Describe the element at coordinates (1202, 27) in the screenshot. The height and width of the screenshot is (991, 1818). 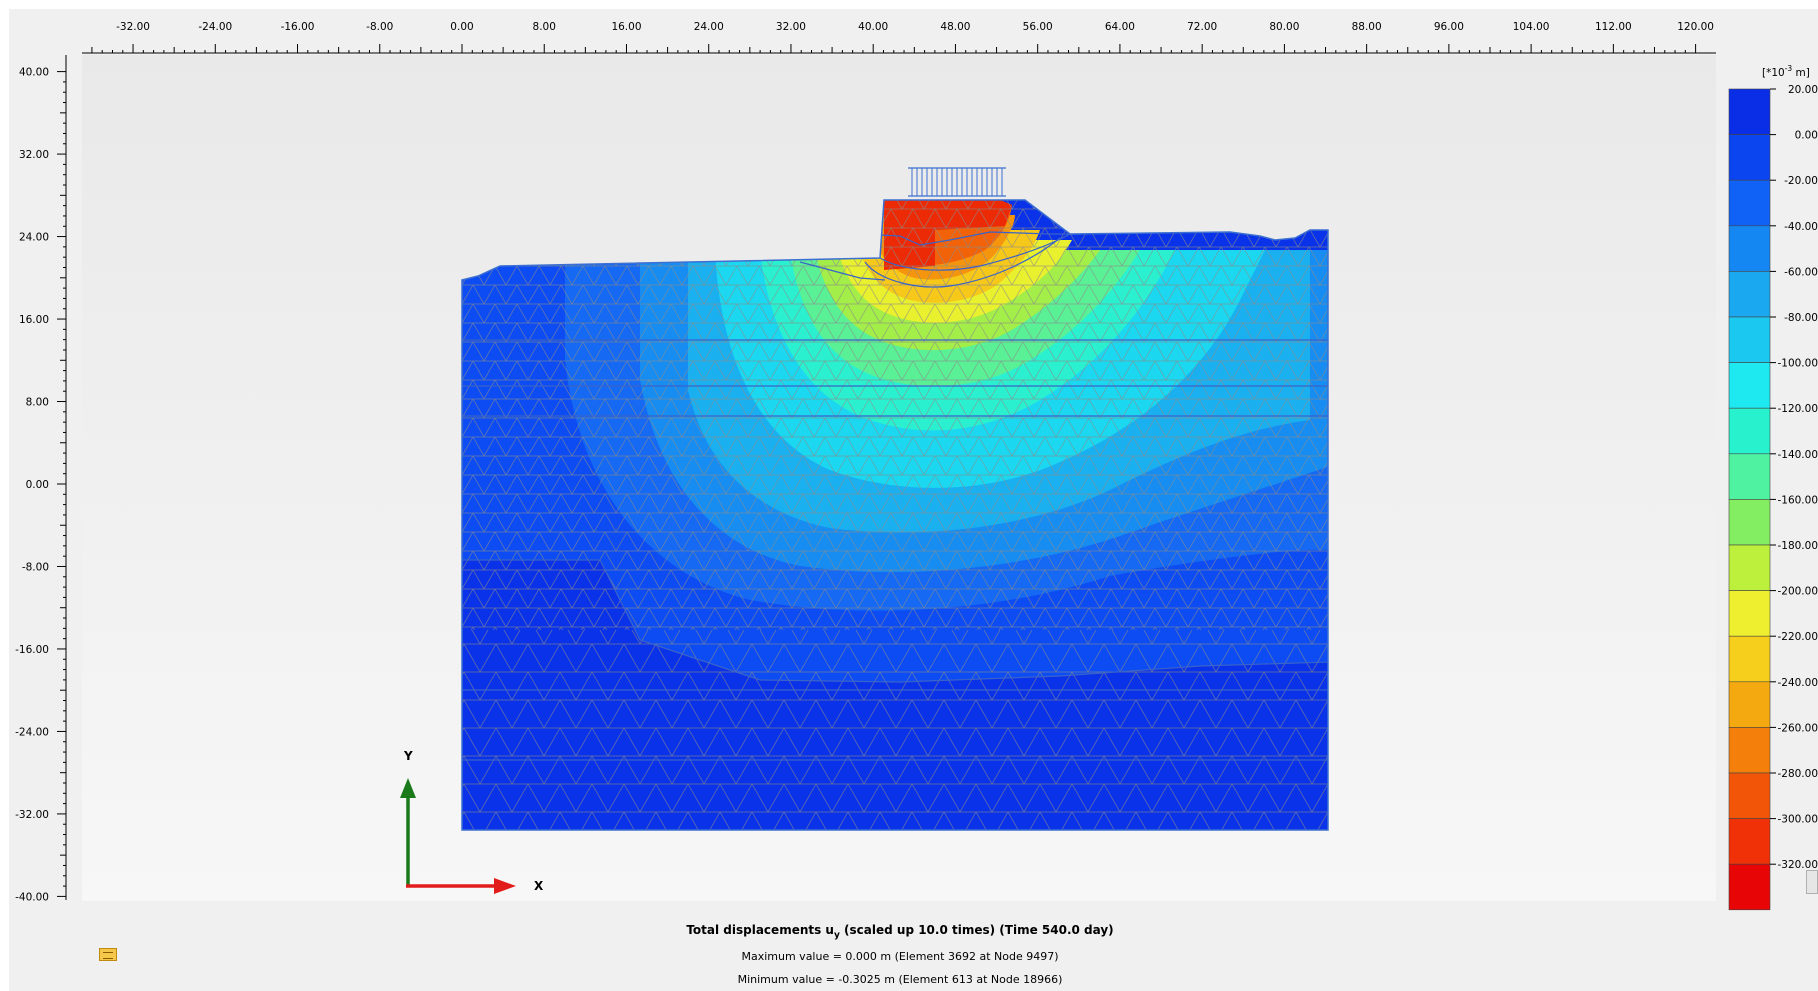
I see `x-tick-label: 72.00` at that location.